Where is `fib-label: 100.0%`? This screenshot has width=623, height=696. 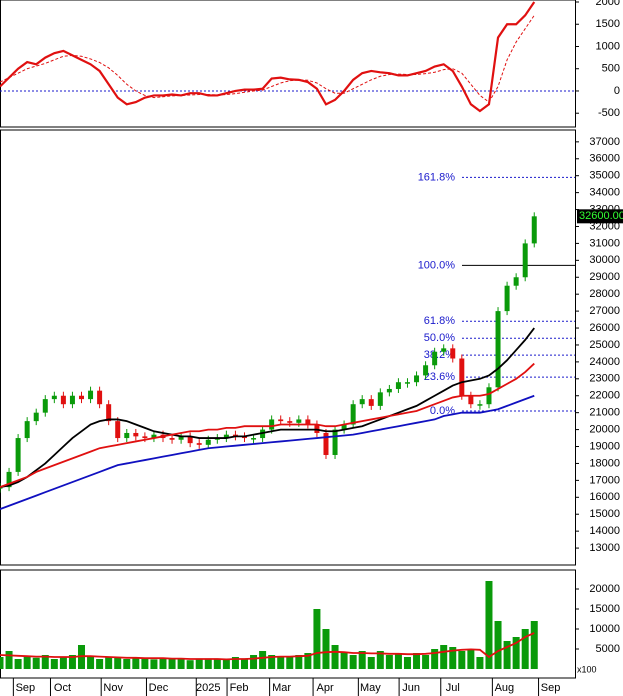 fib-label: 100.0% is located at coordinates (437, 265).